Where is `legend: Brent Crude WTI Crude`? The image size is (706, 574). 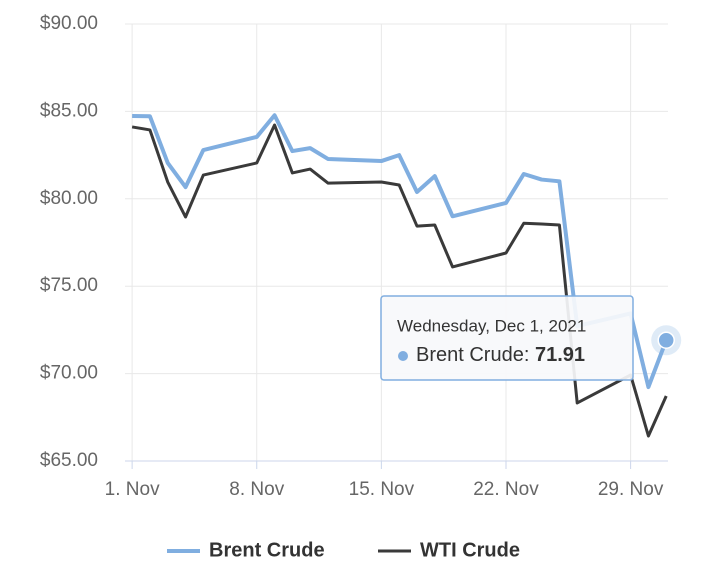 legend: Brent Crude WTI Crude is located at coordinates (343, 550).